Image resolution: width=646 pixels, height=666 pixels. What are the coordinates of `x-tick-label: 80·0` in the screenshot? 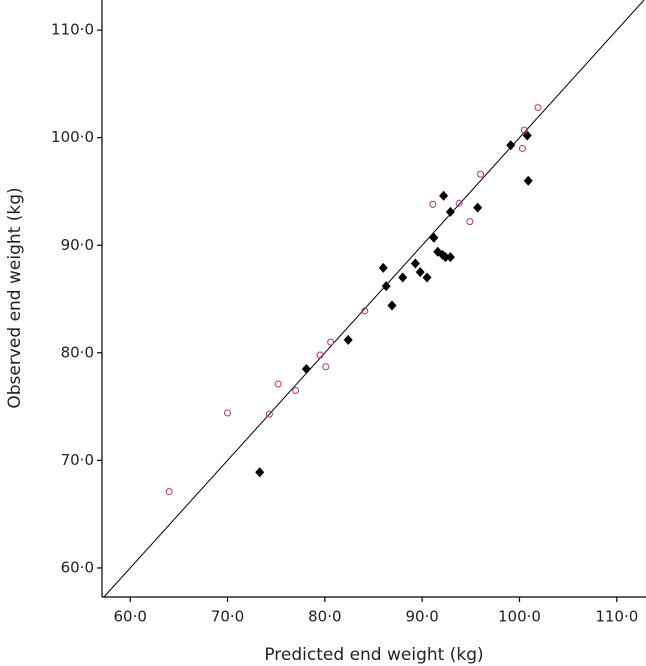 It's located at (324, 617).